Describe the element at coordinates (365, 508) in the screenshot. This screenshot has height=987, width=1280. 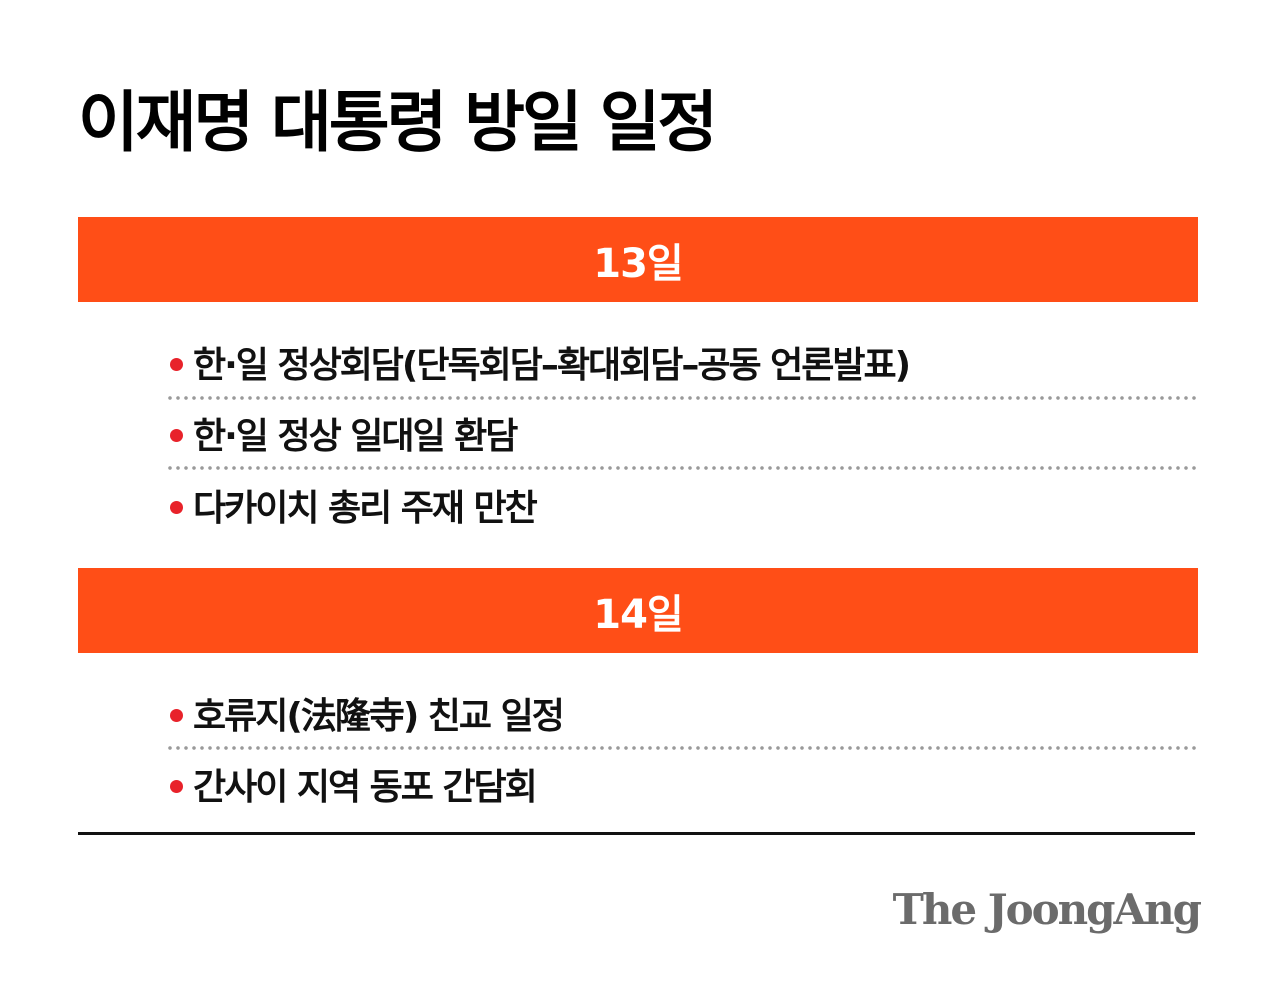
I see `schedule-item-text: 다카이치 총리 주재 만찬` at that location.